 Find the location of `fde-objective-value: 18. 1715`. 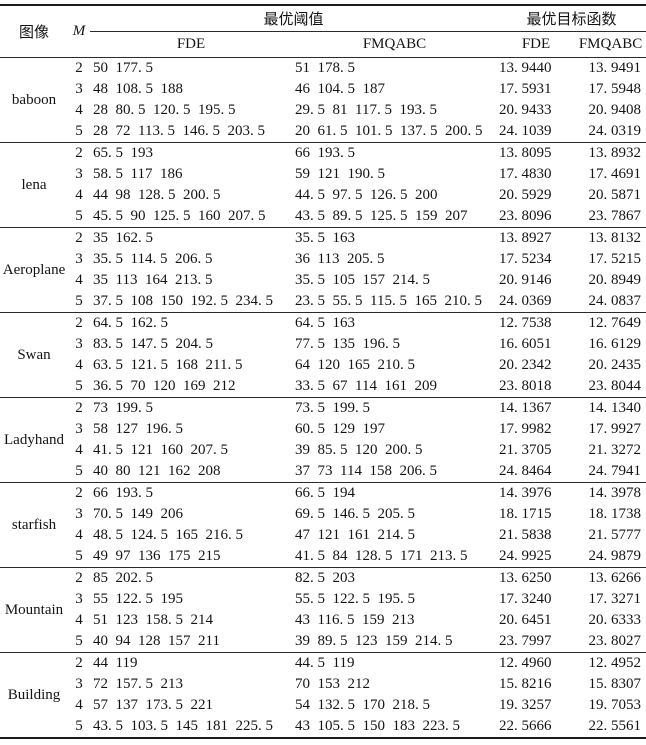

fde-objective-value: 18. 1715 is located at coordinates (525, 514).